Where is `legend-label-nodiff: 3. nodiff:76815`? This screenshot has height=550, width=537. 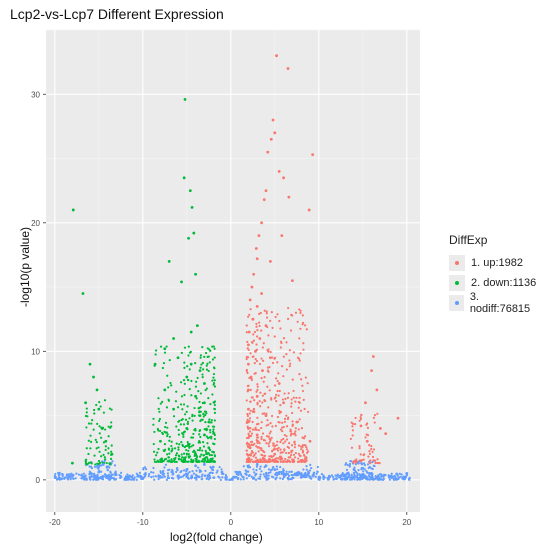 legend-label-nodiff: 3. nodiff:76815 is located at coordinates (500, 303).